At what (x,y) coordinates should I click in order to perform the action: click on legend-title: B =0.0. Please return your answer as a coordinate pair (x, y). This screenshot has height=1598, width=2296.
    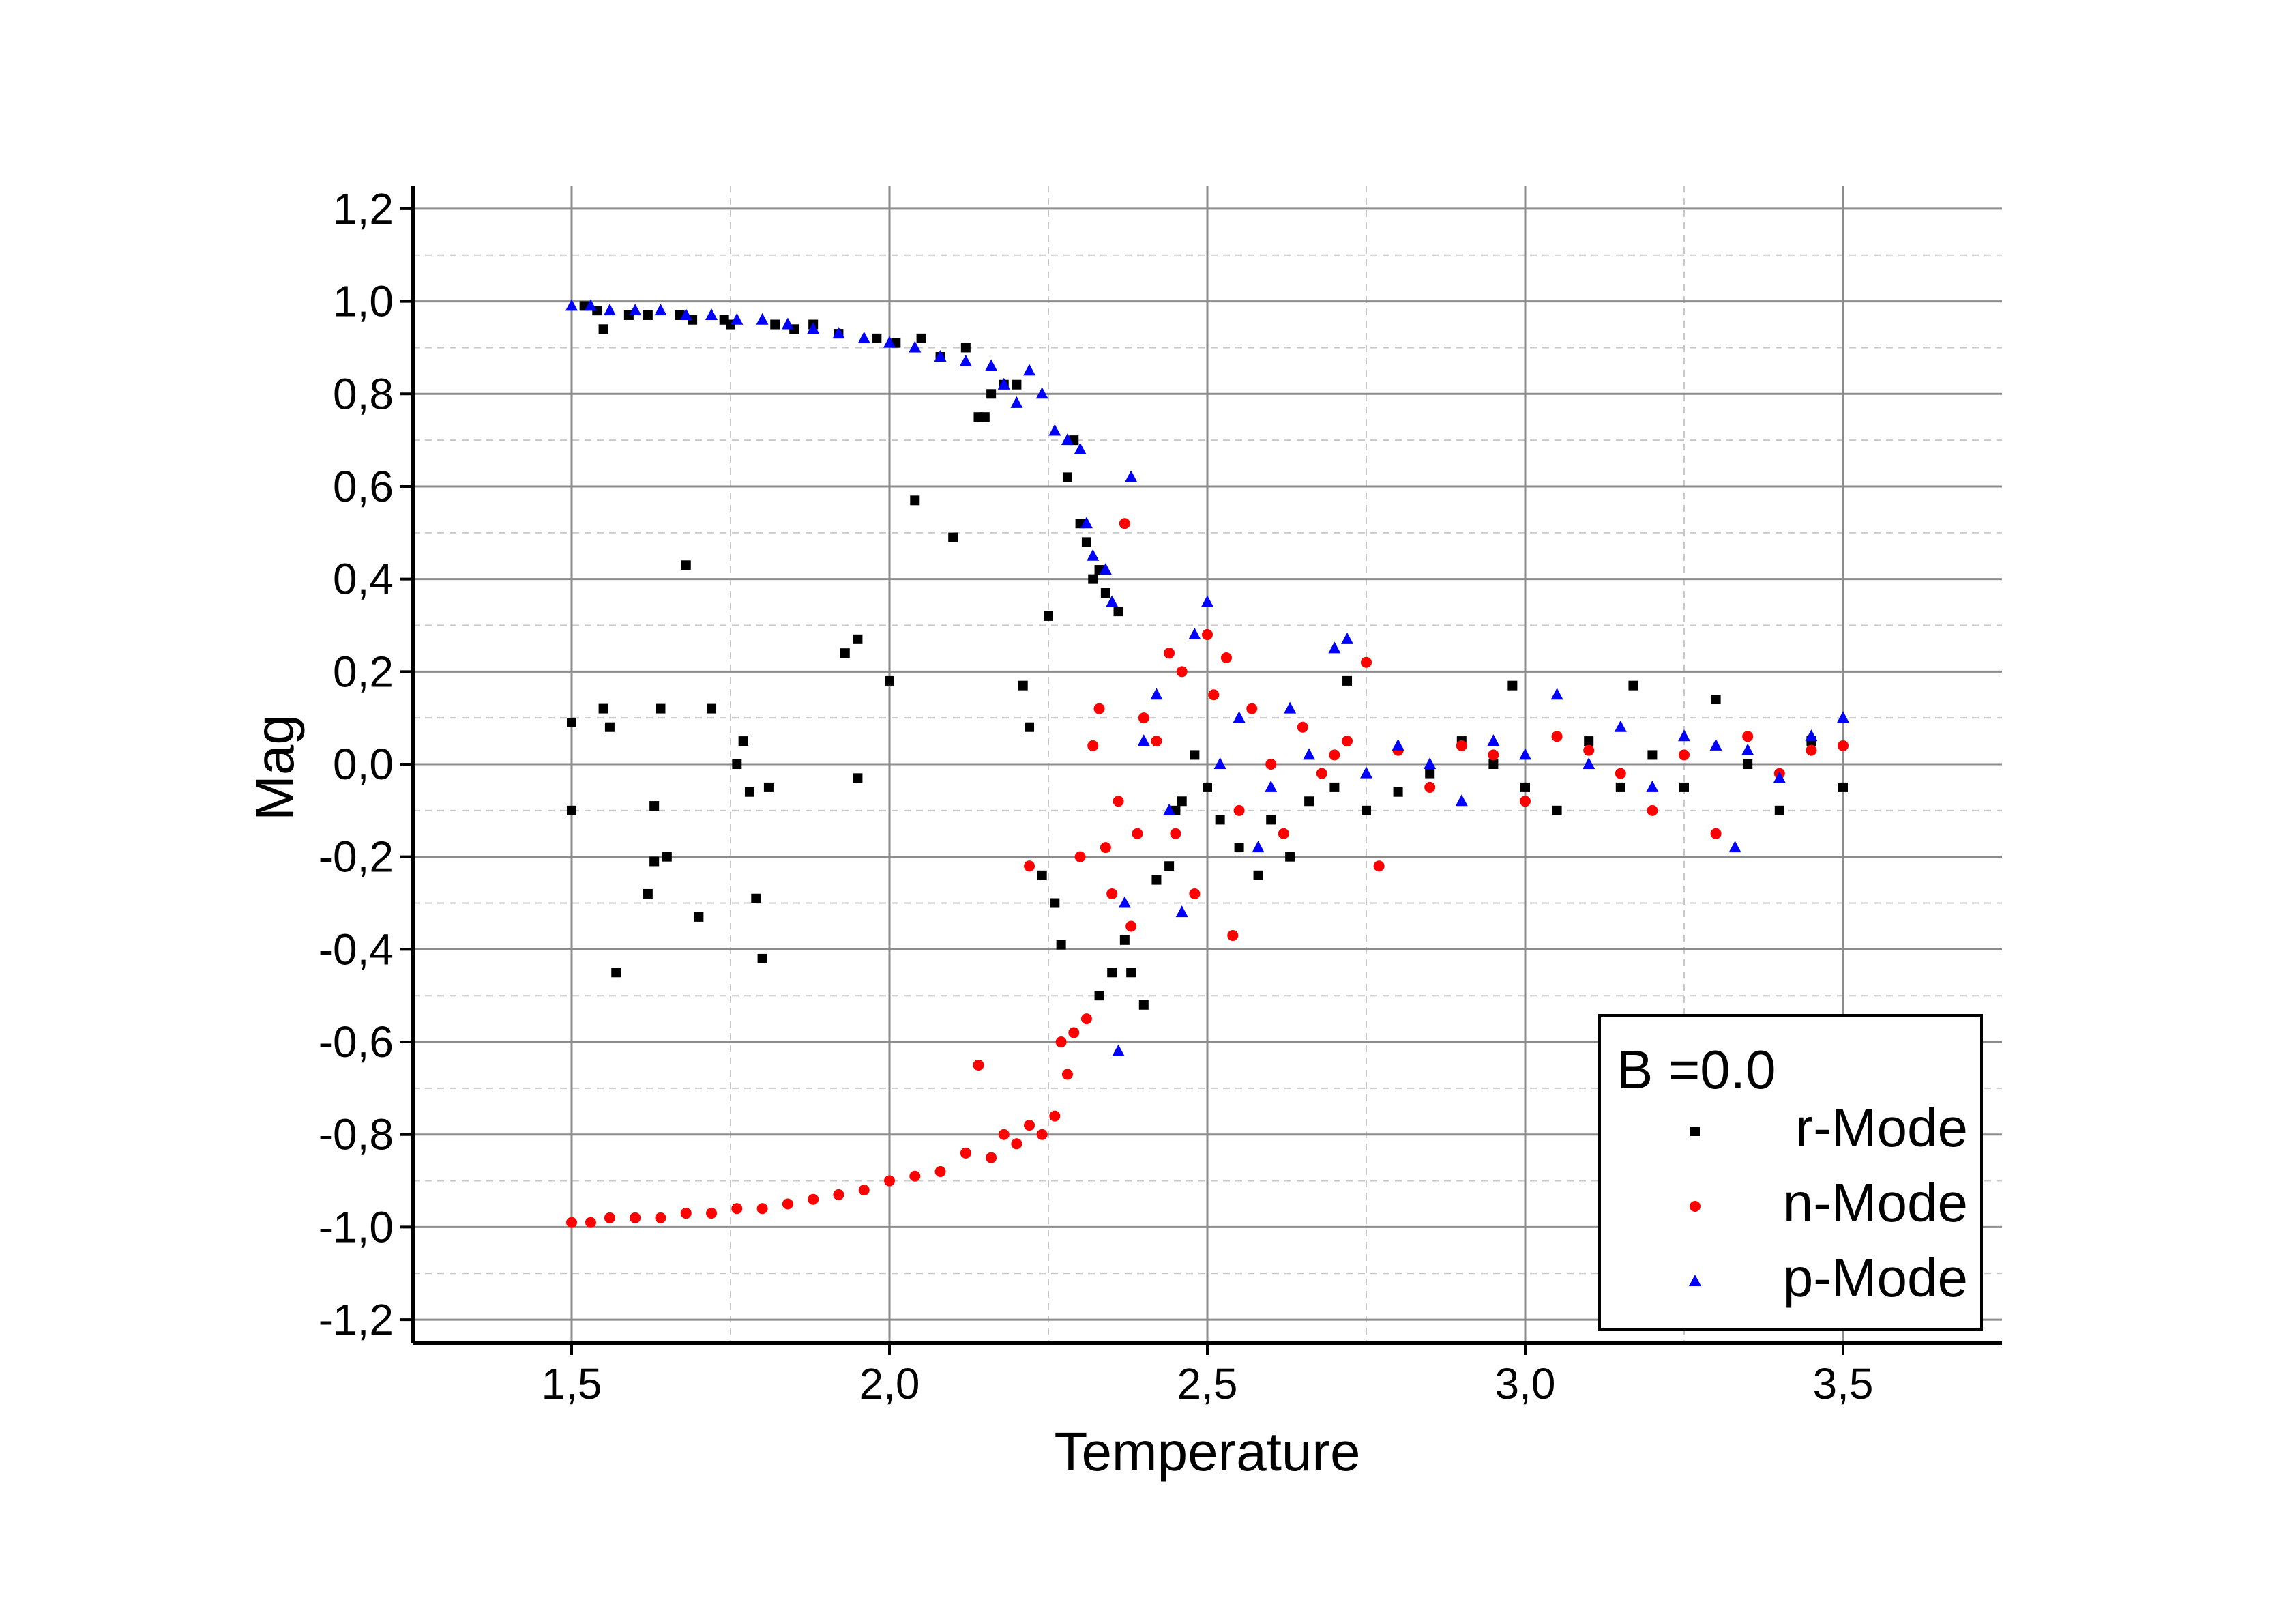
    Looking at the image, I should click on (1697, 1069).